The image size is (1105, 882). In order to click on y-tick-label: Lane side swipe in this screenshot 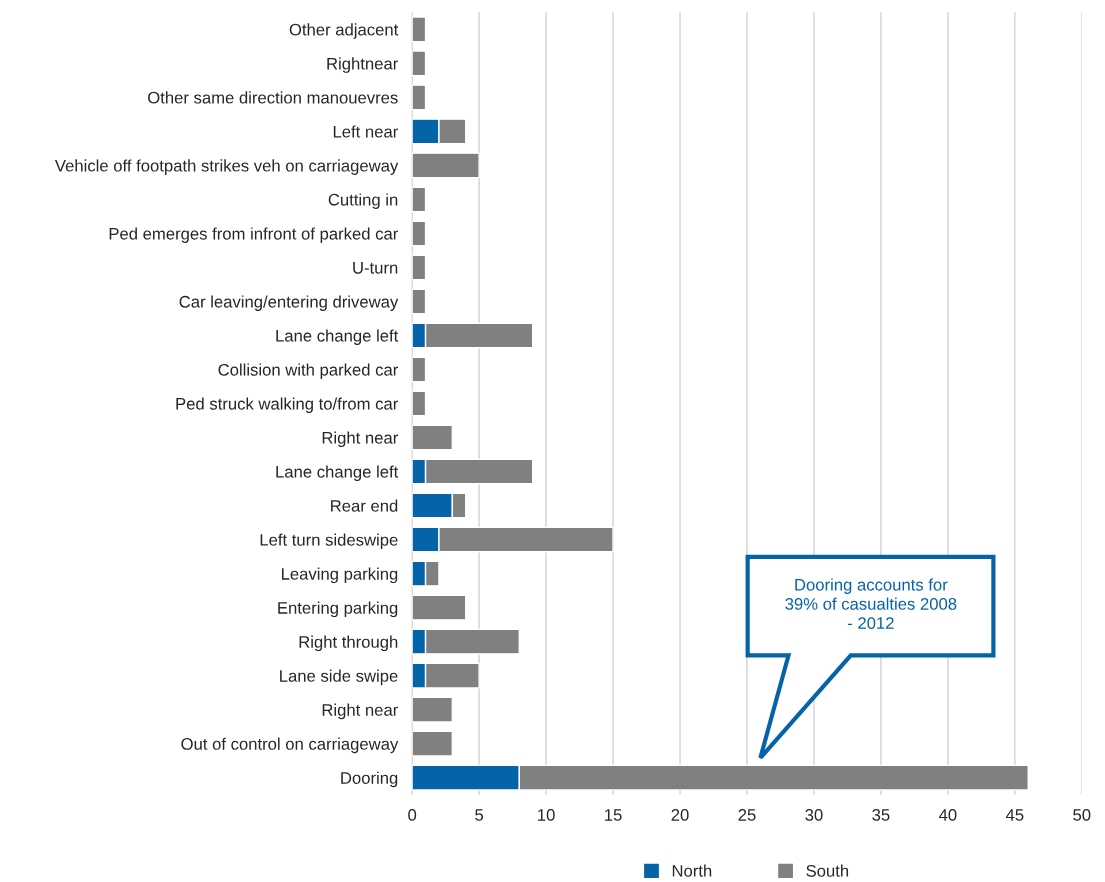, I will do `click(339, 677)`.